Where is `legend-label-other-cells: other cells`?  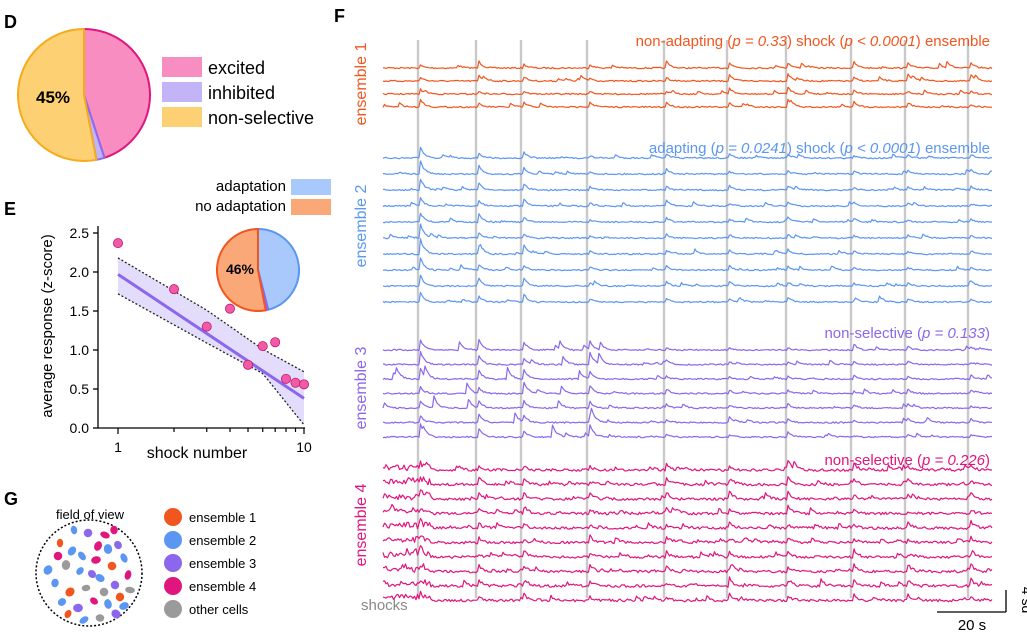
legend-label-other-cells: other cells is located at coordinates (219, 609).